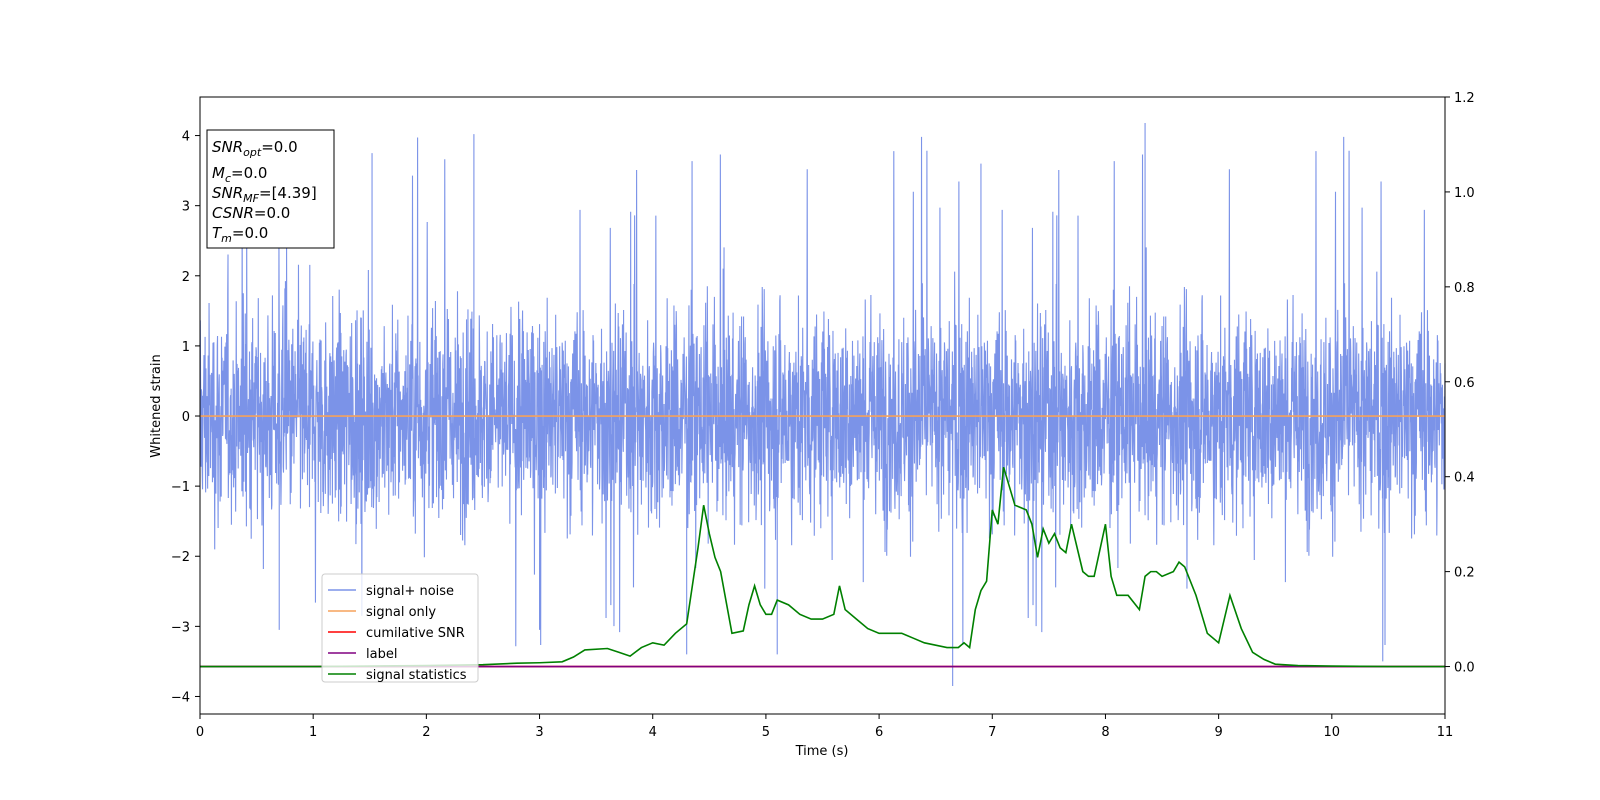 The image size is (1600, 800). I want to click on y-tick-label: −2, so click(180, 557).